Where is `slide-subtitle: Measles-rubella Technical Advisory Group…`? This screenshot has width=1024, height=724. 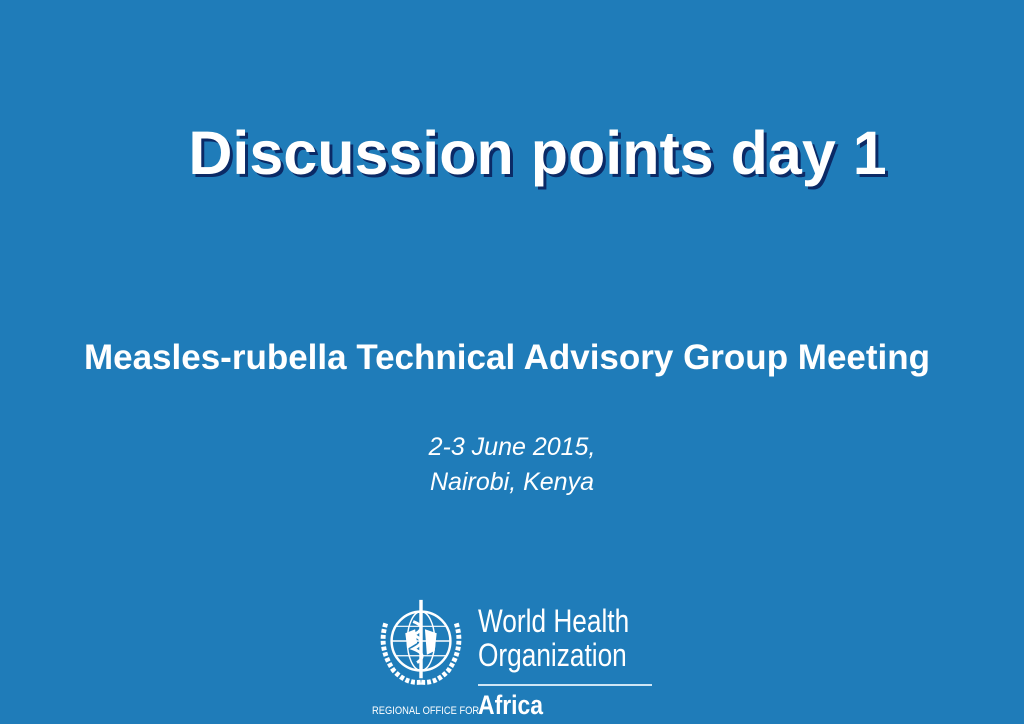 slide-subtitle: Measles-rubella Technical Advisory Group… is located at coordinates (507, 357).